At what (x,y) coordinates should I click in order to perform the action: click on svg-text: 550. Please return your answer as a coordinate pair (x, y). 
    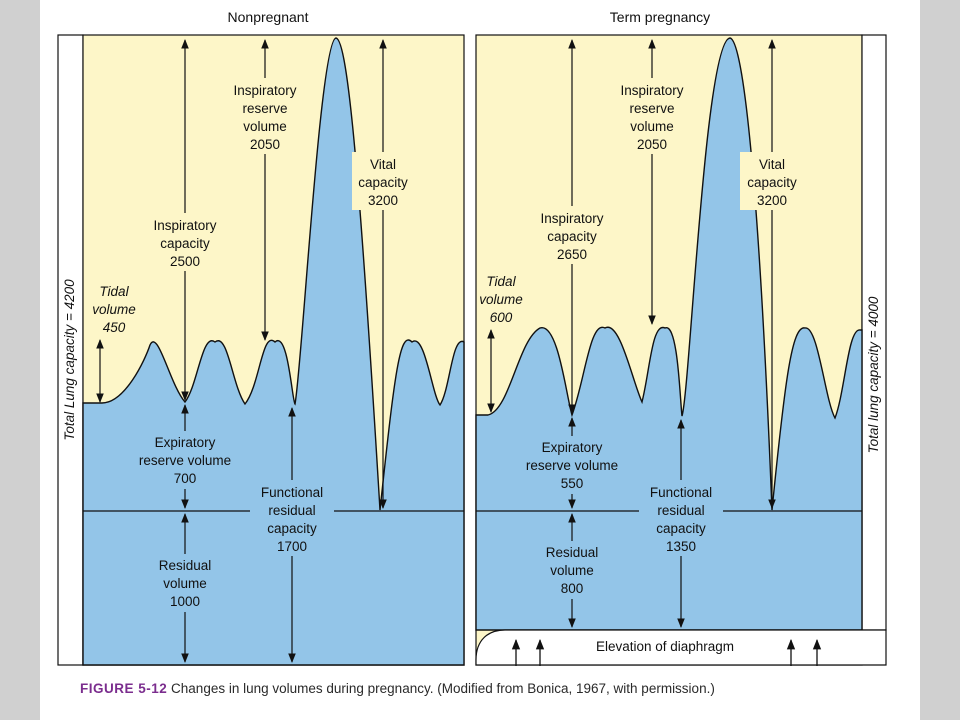
    Looking at the image, I should click on (572, 483).